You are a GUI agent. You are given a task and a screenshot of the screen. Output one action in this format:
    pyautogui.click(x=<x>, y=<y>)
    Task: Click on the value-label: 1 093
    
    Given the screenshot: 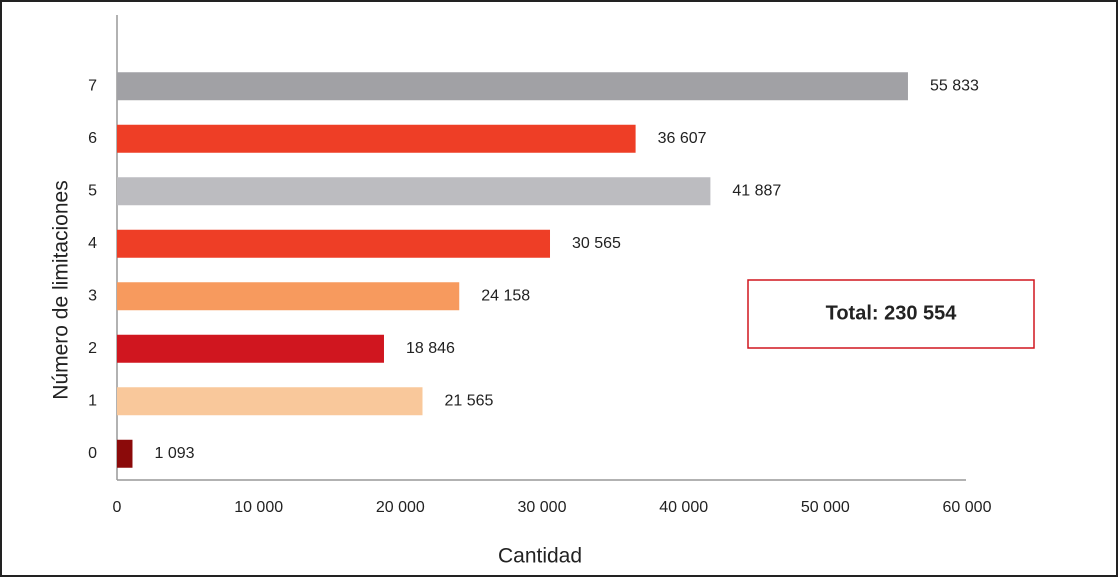 What is the action you would take?
    pyautogui.click(x=174, y=453)
    